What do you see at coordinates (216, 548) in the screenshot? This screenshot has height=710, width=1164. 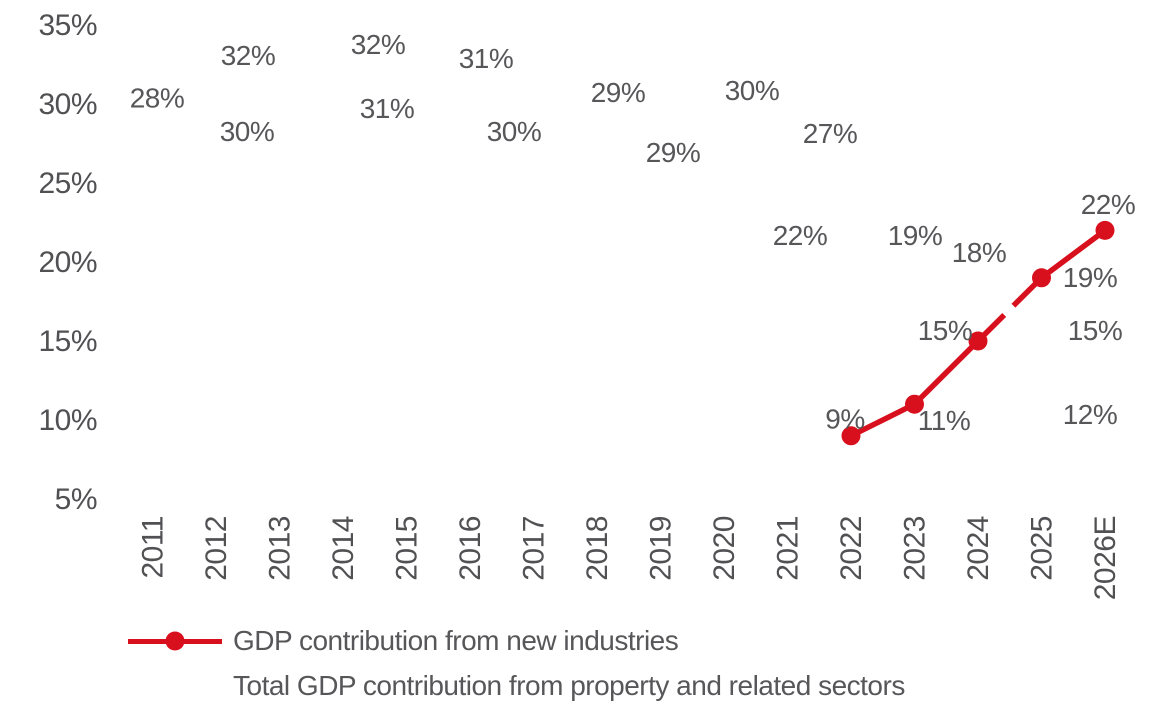 I see `x-axis-label-2012: 2012` at bounding box center [216, 548].